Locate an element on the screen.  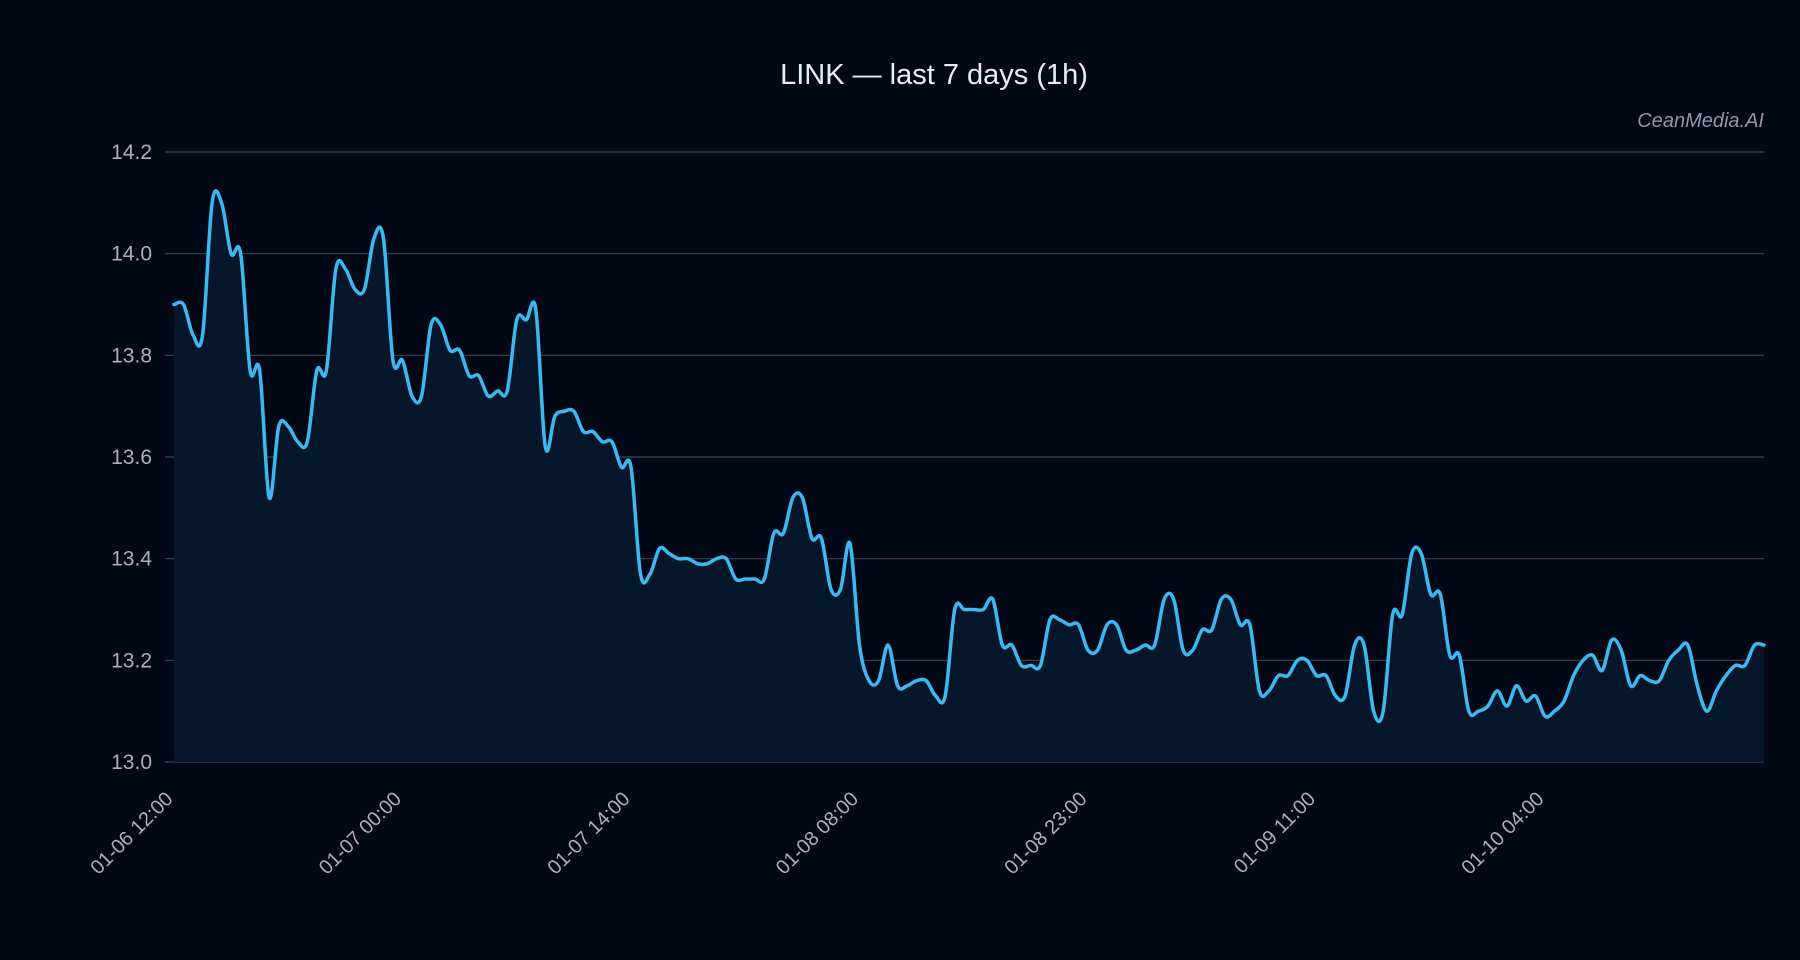
y-tick-label: 14.0 is located at coordinates (131, 254).